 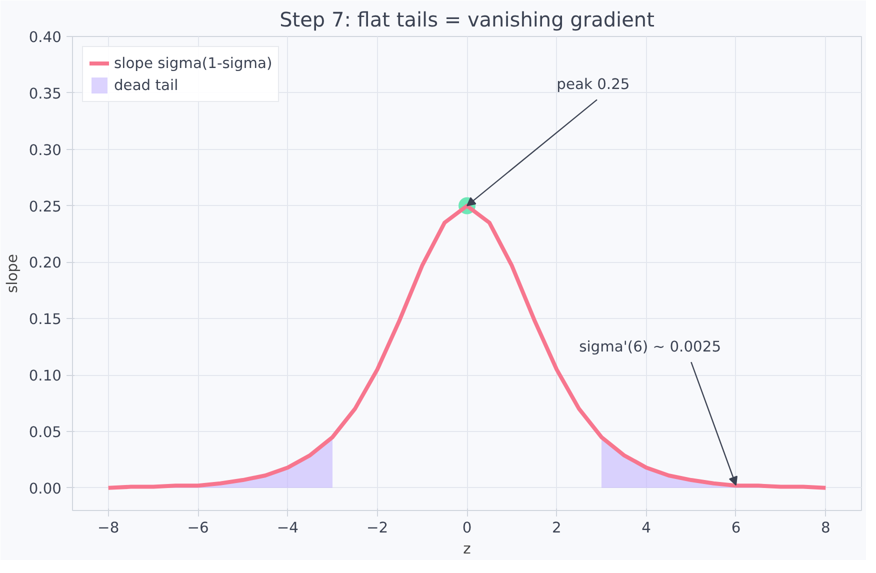 What do you see at coordinates (45, 432) in the screenshot?
I see `y-tick-label: 0.05` at bounding box center [45, 432].